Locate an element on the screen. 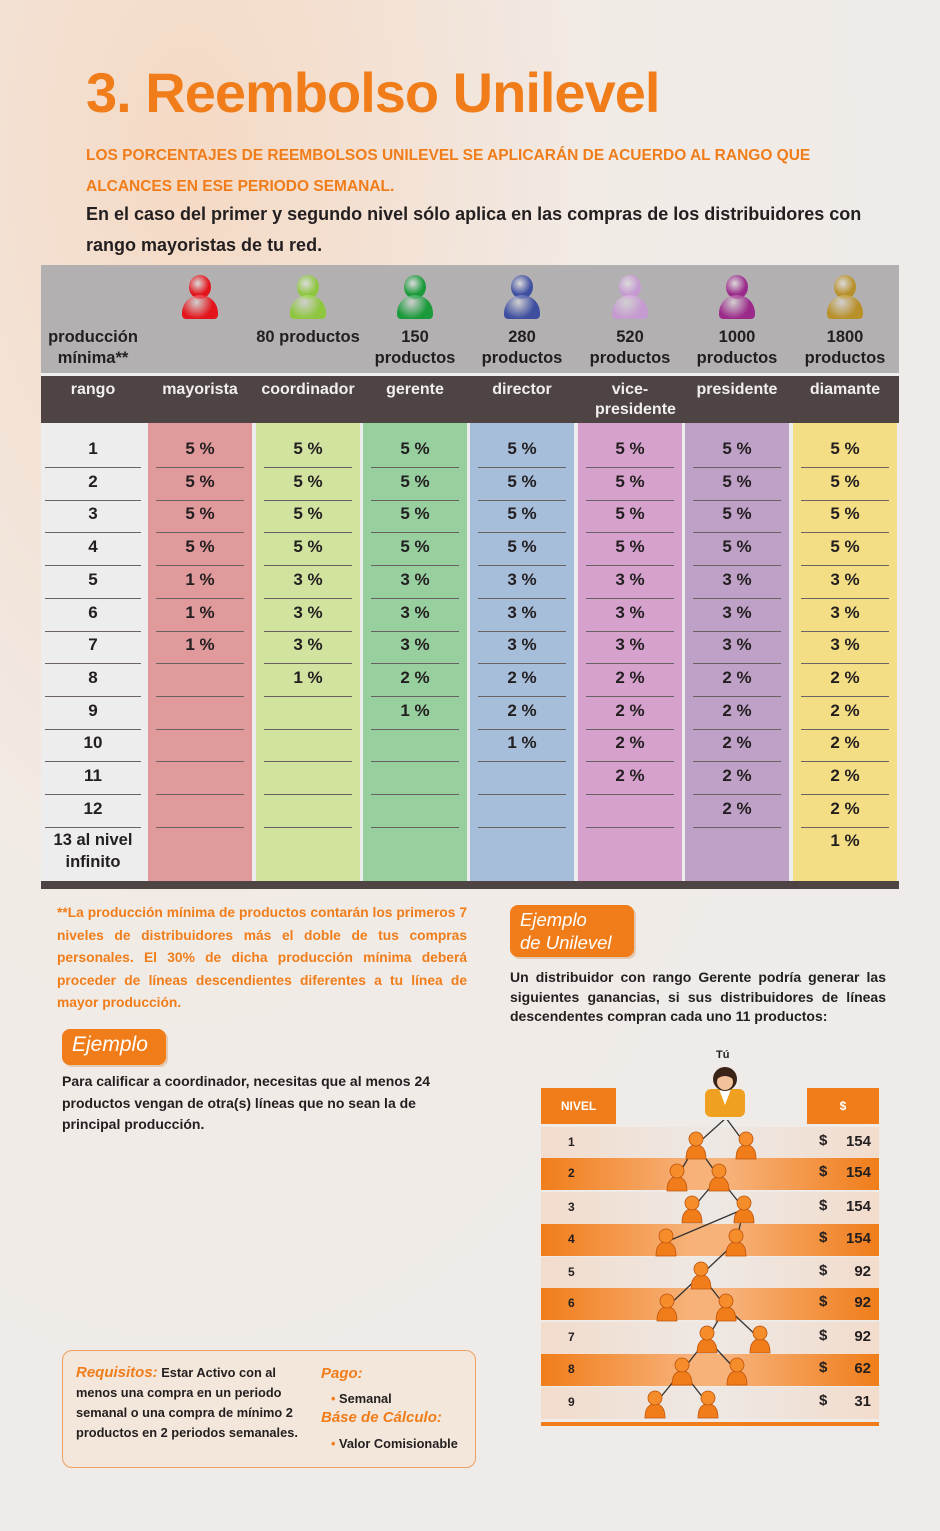 The image size is (940, 1531). level-cell: 13 al nivel infinito is located at coordinates (93, 851).